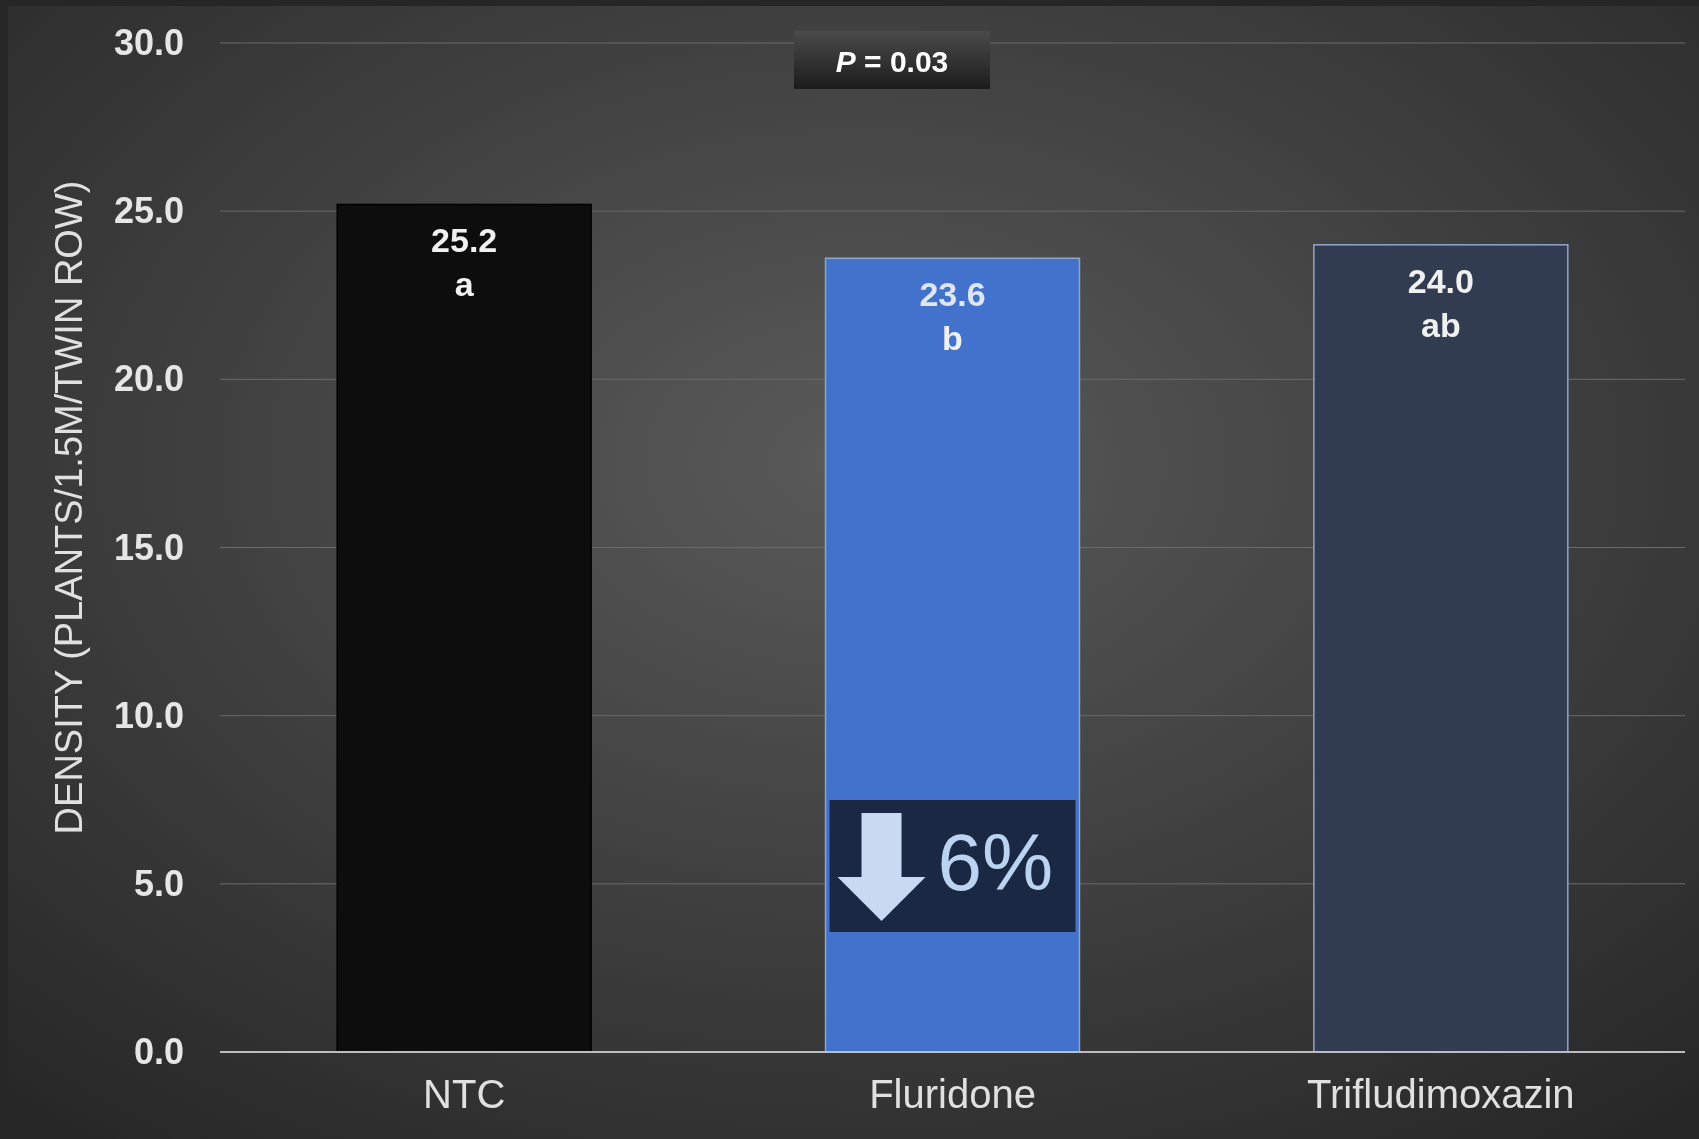 The height and width of the screenshot is (1139, 1699). I want to click on x-tick-label: NTC, so click(464, 1094).